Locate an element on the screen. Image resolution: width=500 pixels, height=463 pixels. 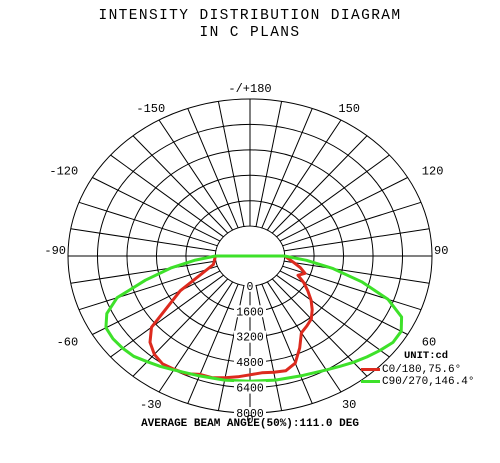
angle-label: 150 is located at coordinates (349, 109).